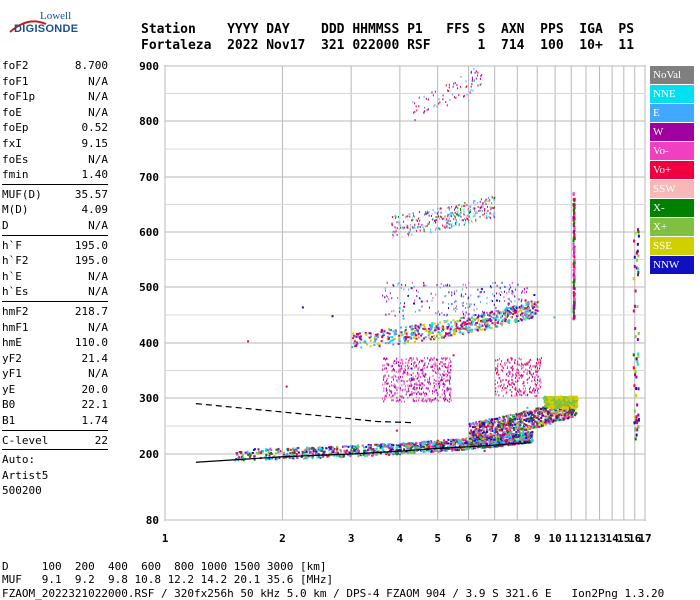 Image resolution: width=700 pixels, height=600 pixels. What do you see at coordinates (55, 301) in the screenshot?
I see `param-divider` at bounding box center [55, 301].